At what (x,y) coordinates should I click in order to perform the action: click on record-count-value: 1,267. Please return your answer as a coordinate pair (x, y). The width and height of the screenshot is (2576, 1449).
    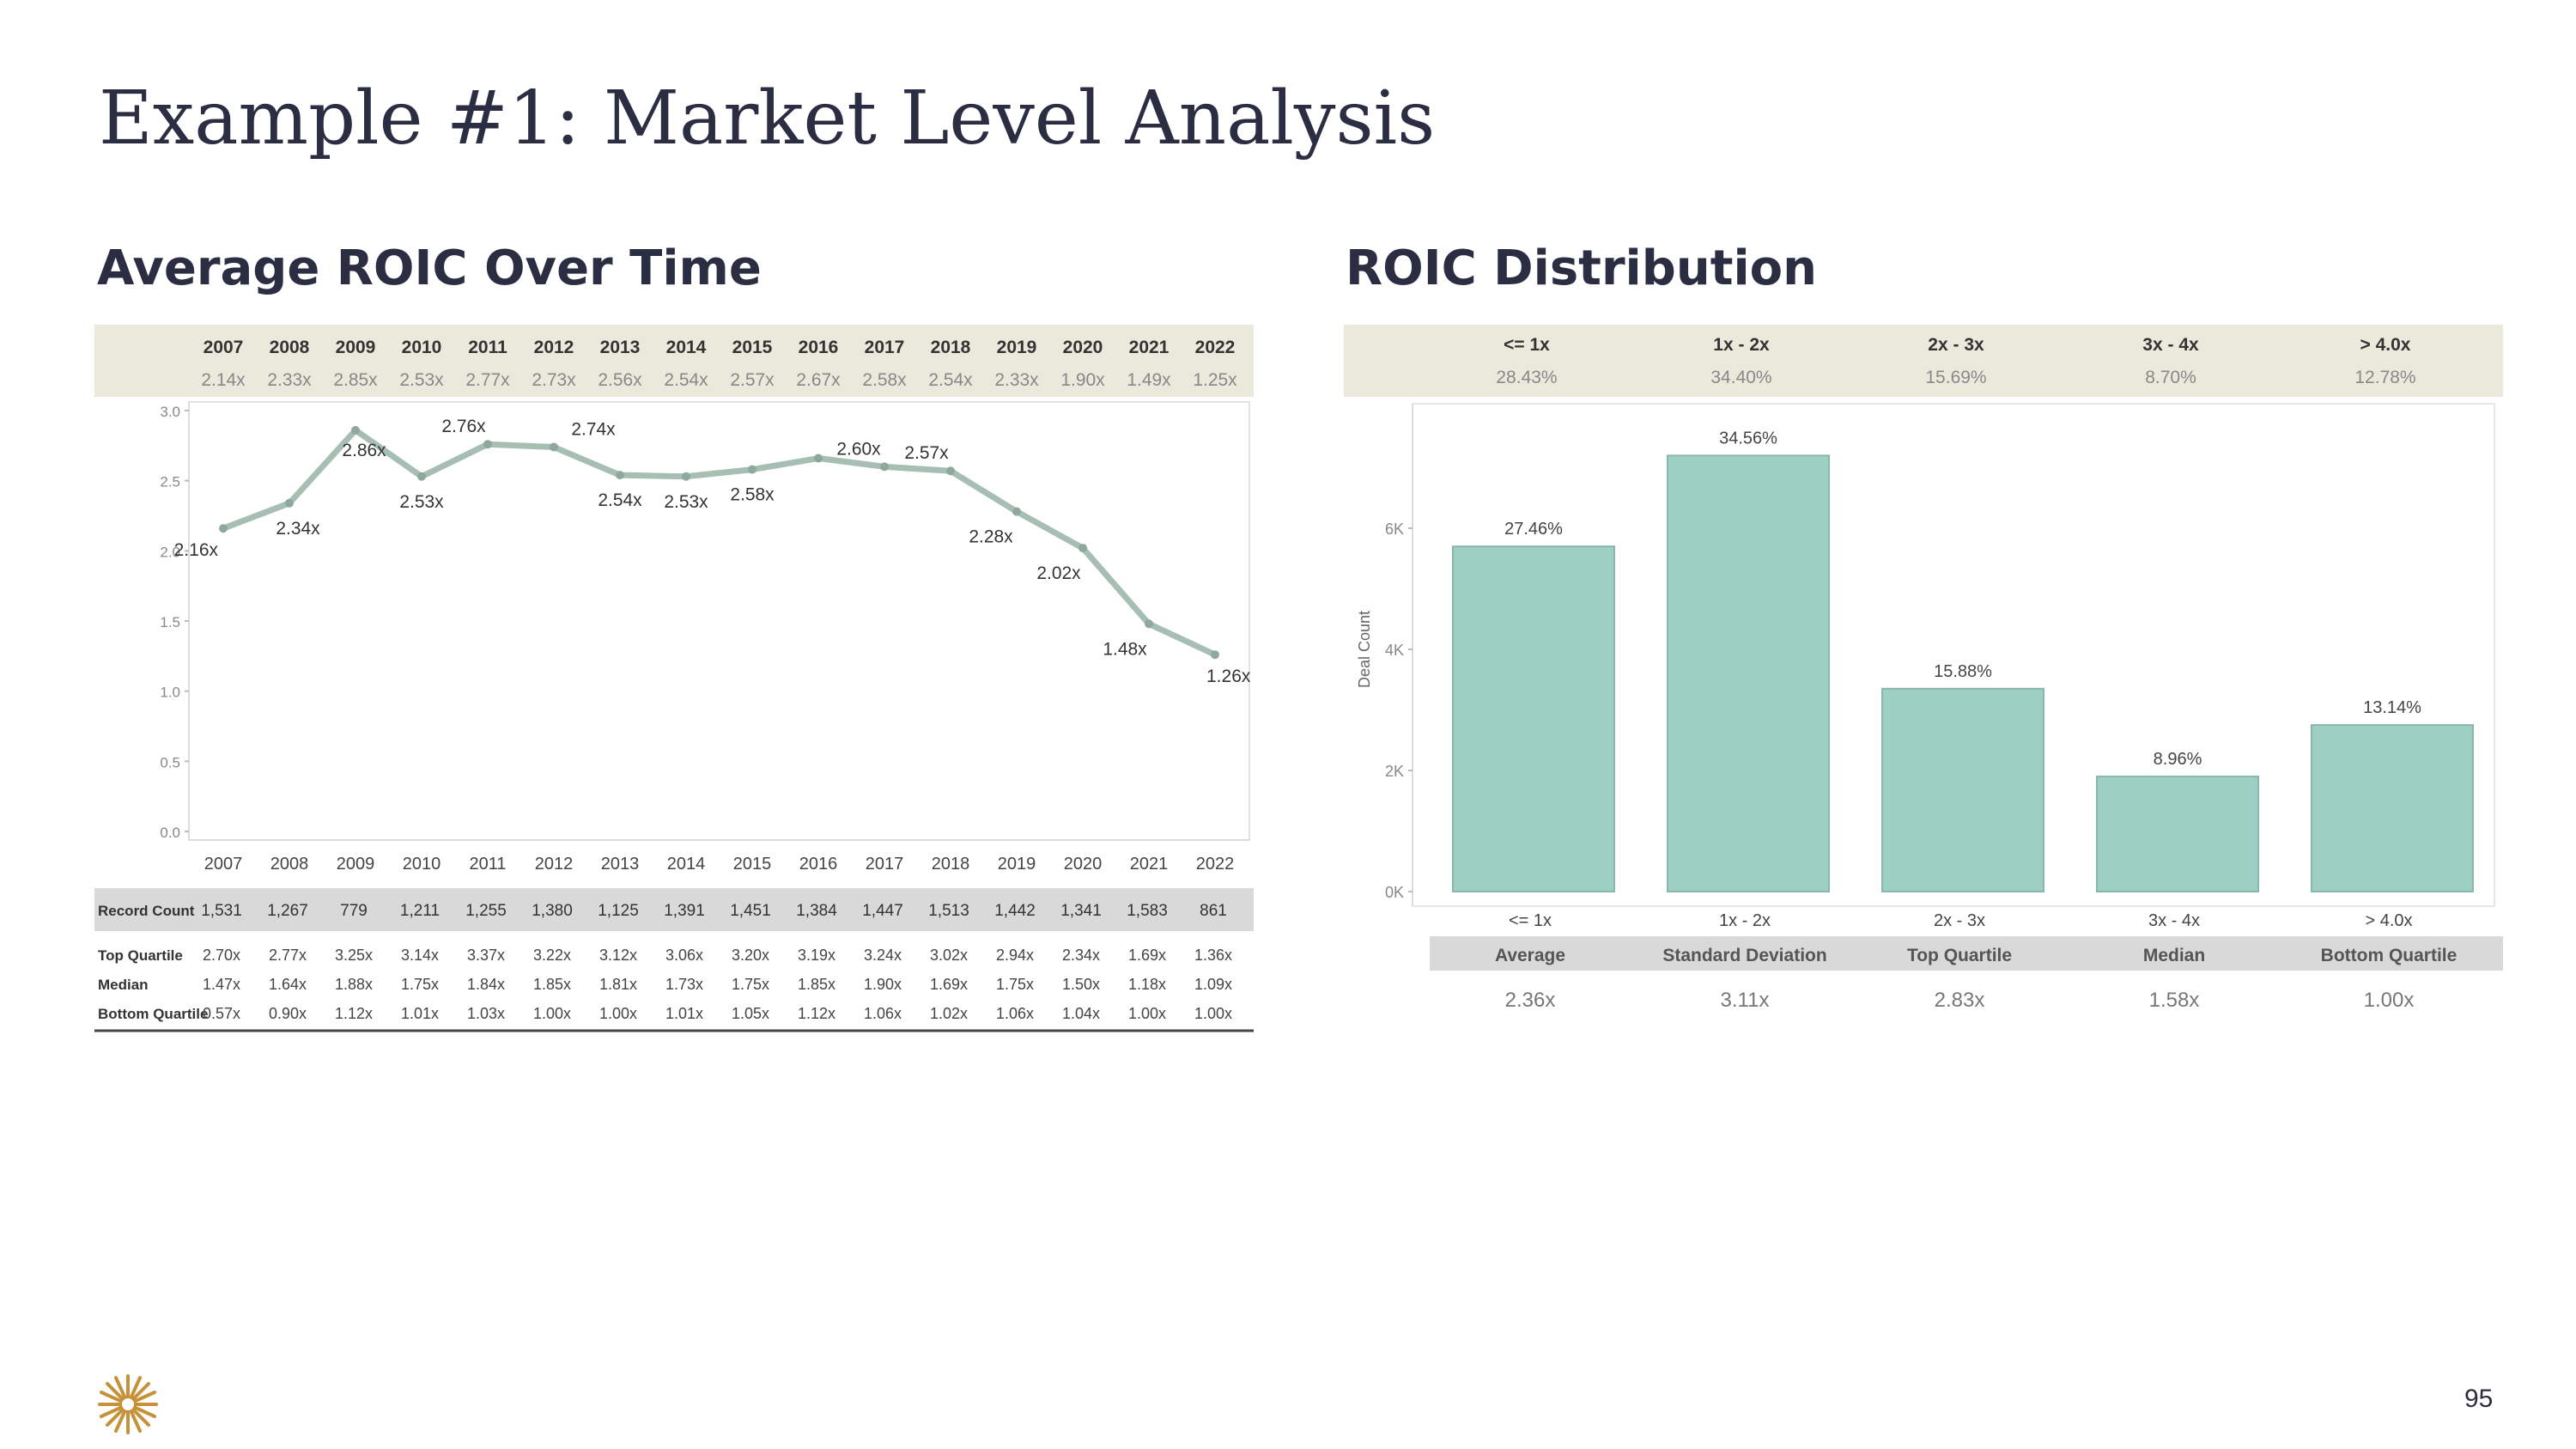
    Looking at the image, I should click on (287, 911).